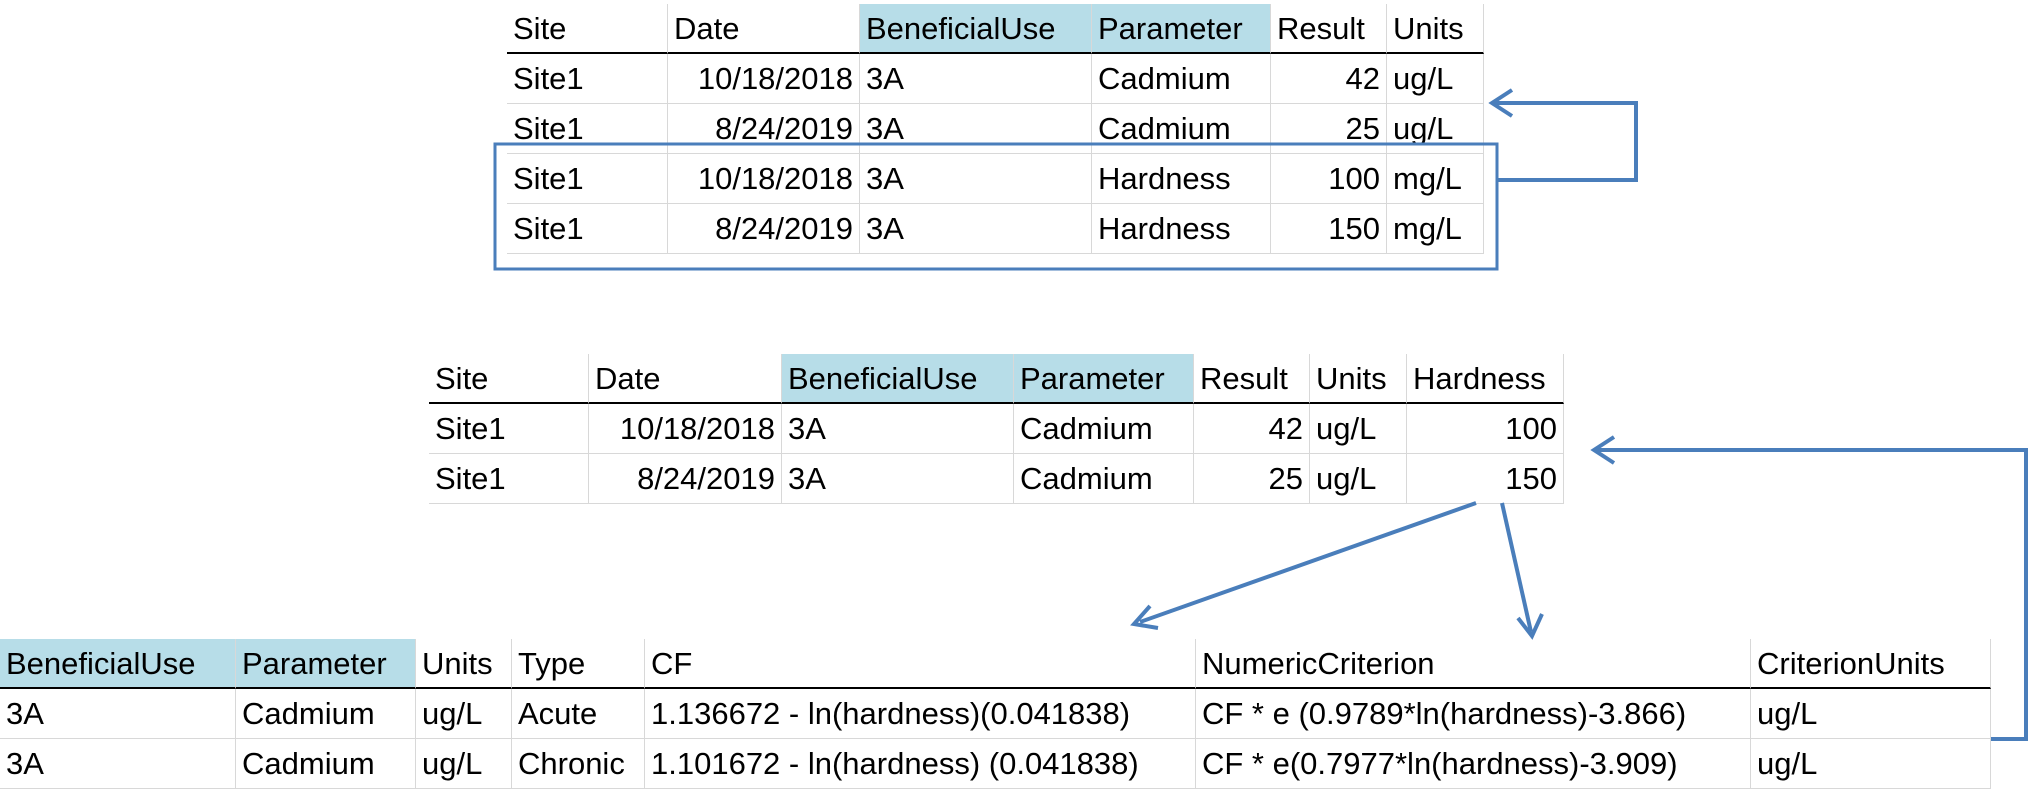 This screenshot has width=2029, height=789. I want to click on header-cell-criterionunits: CriterionUnits, so click(1871, 664).